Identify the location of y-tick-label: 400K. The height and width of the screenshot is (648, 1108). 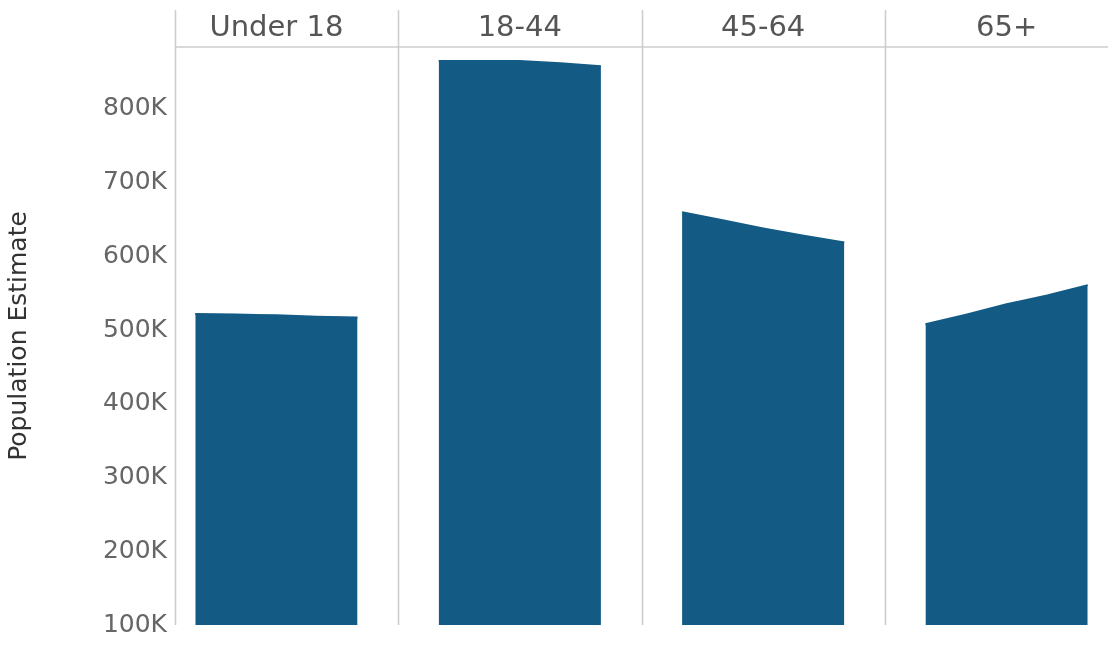
(135, 402).